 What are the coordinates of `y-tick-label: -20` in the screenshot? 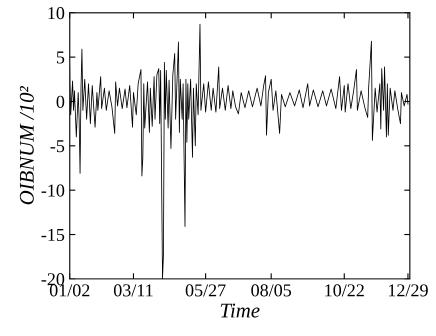 It's located at (53, 279).